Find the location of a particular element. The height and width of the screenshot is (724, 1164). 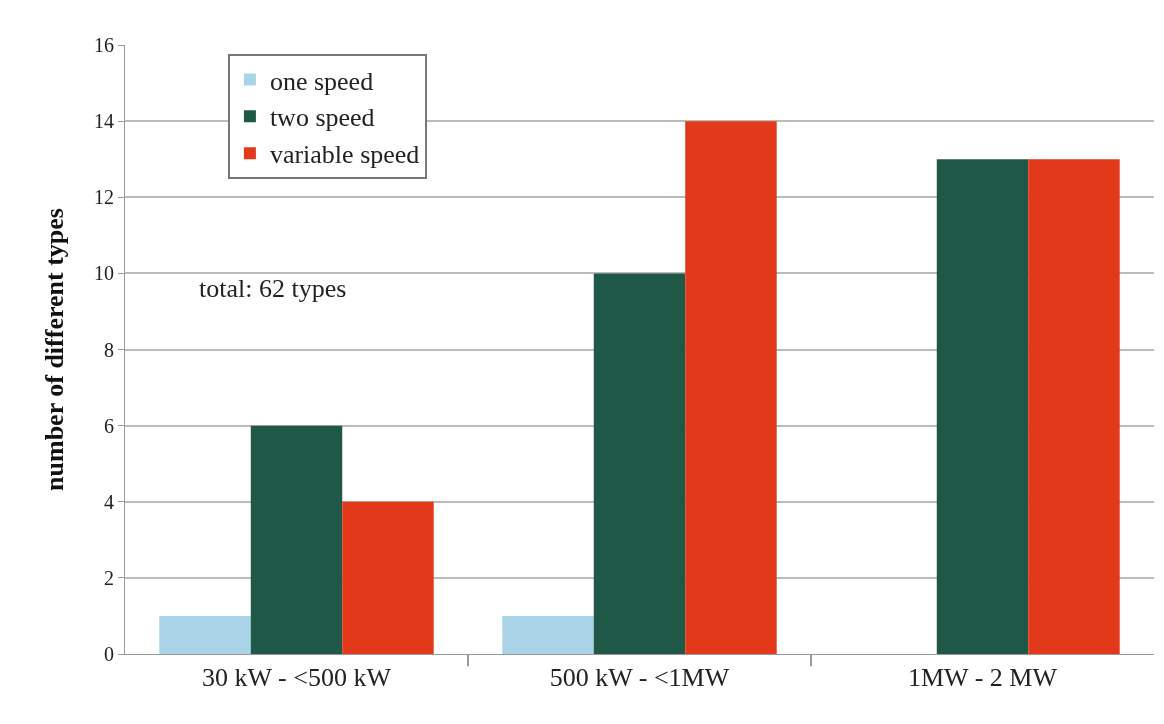

y-tick-label: 16 is located at coordinates (104, 45).